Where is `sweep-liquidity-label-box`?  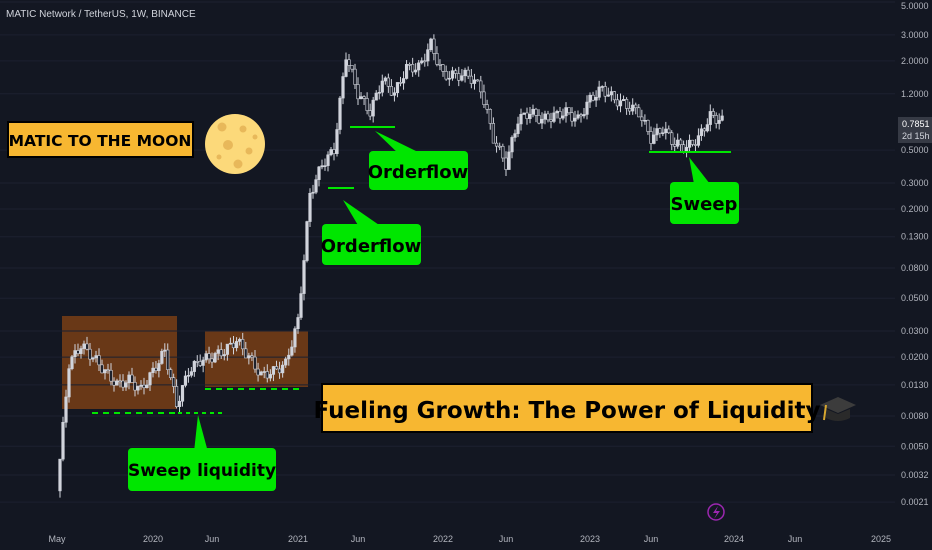 sweep-liquidity-label-box is located at coordinates (202, 469).